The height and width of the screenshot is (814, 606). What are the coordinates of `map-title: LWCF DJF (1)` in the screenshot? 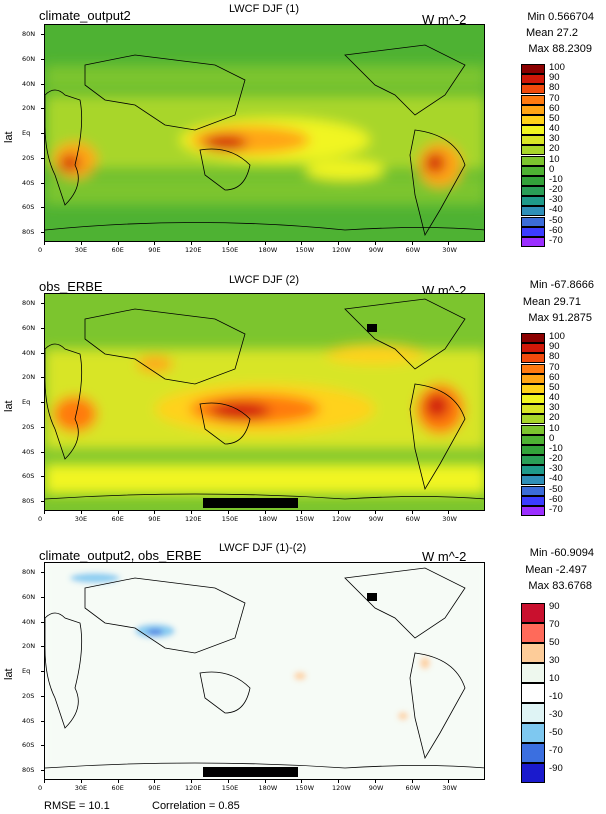 It's located at (264, 9).